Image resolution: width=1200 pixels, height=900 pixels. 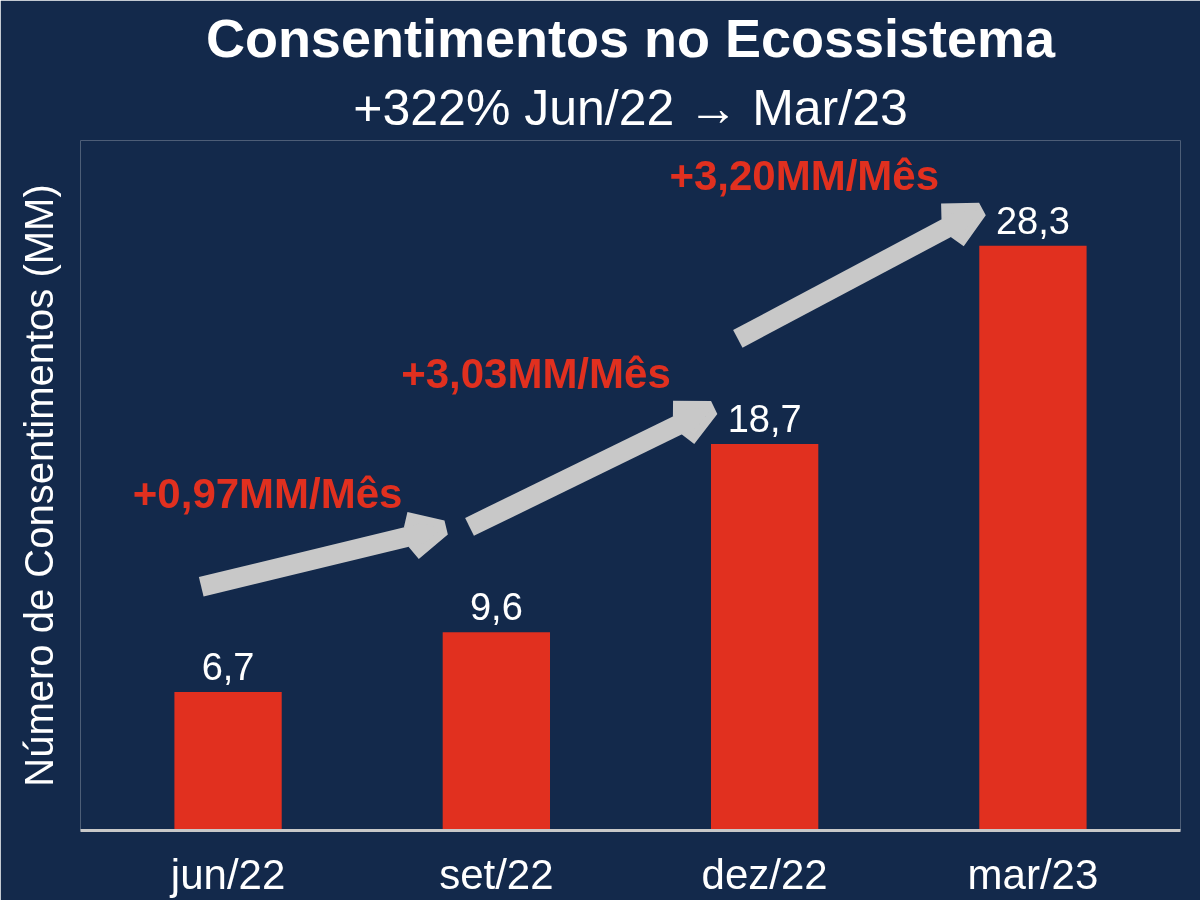 What do you see at coordinates (496, 607) in the screenshot?
I see `data-label: 9,6` at bounding box center [496, 607].